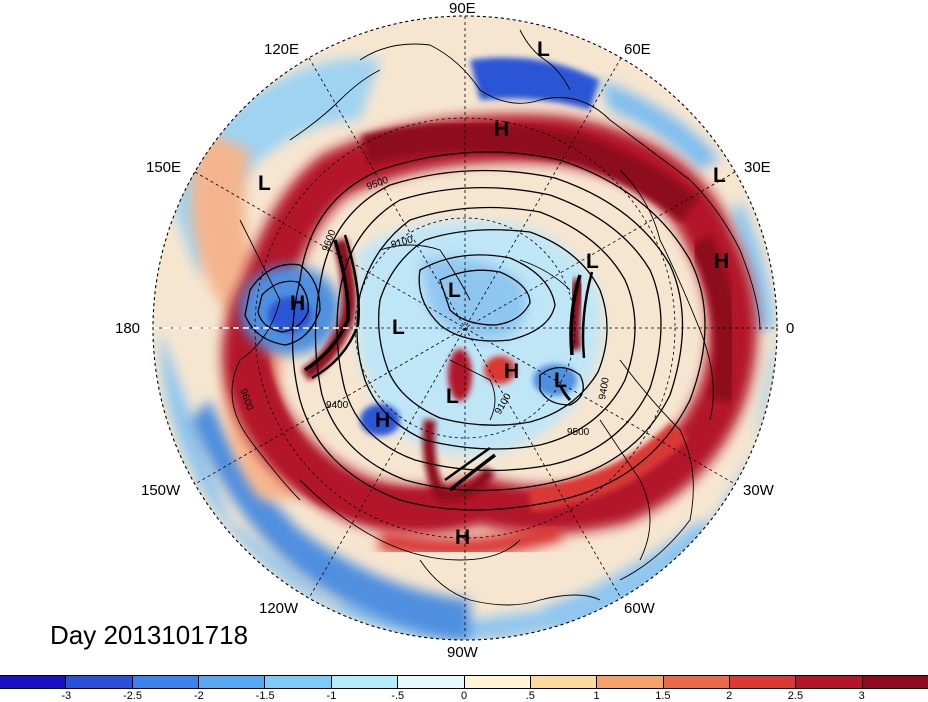 This screenshot has width=928, height=702. I want to click on lon-label-90e: 90E, so click(462, 8).